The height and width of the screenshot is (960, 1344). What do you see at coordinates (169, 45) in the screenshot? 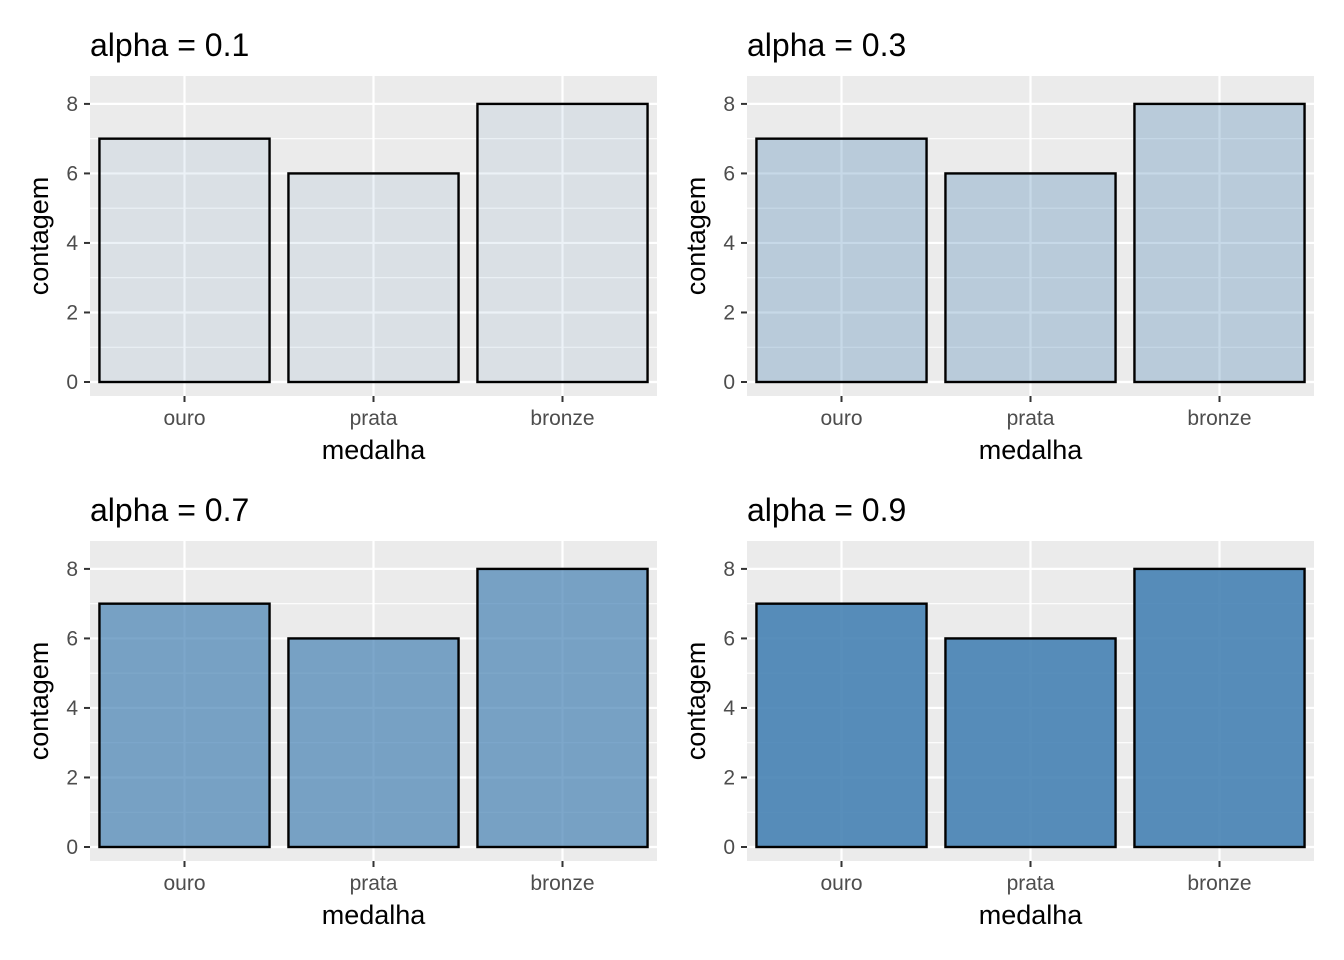
I see `chart-title: alpha = 0.1` at bounding box center [169, 45].